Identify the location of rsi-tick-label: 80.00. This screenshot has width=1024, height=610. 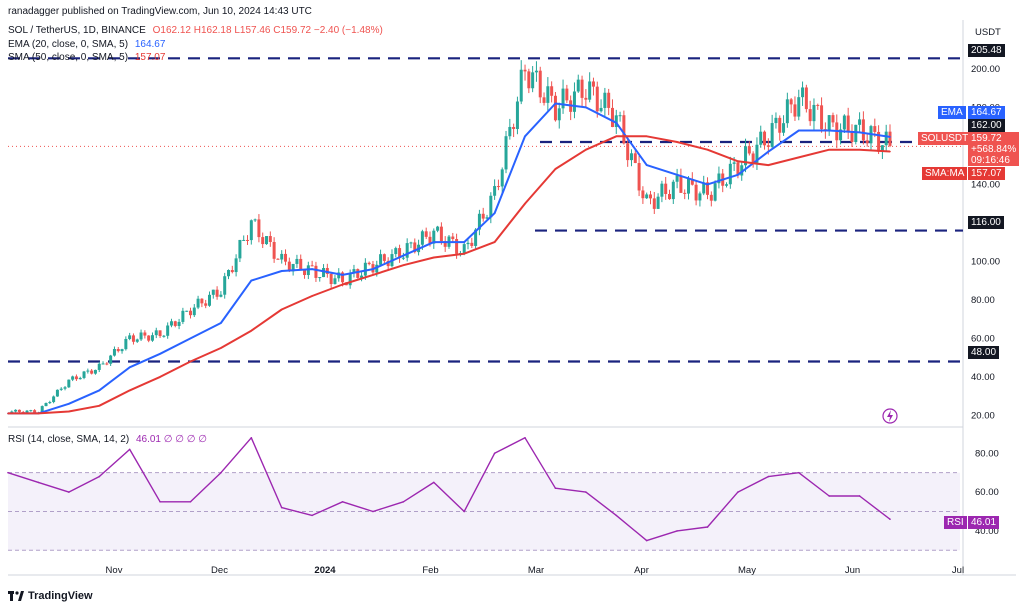
(987, 453).